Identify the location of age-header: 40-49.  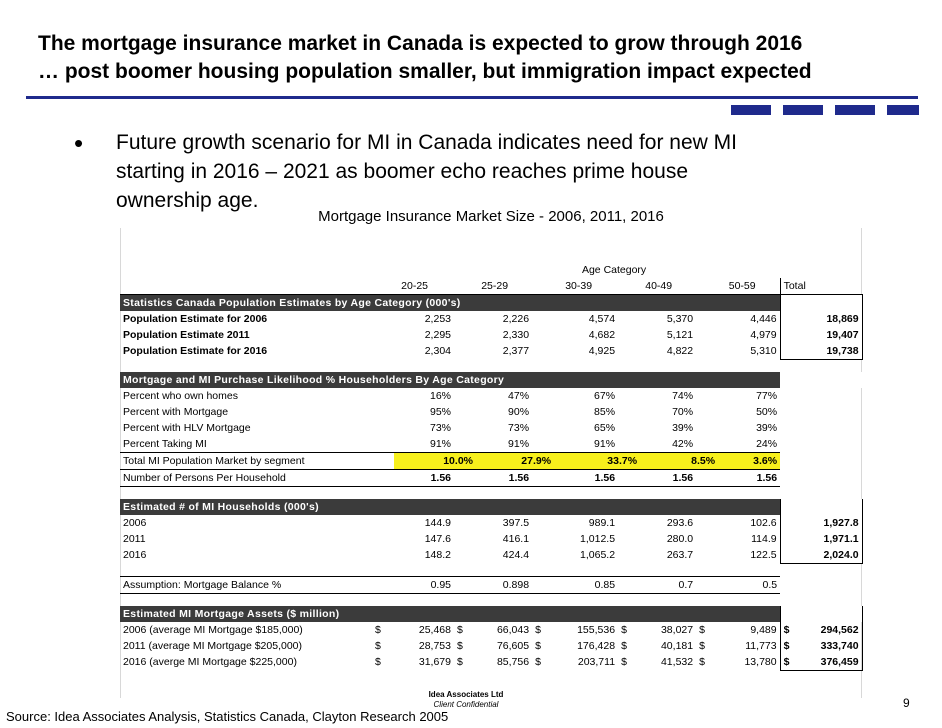
(657, 286).